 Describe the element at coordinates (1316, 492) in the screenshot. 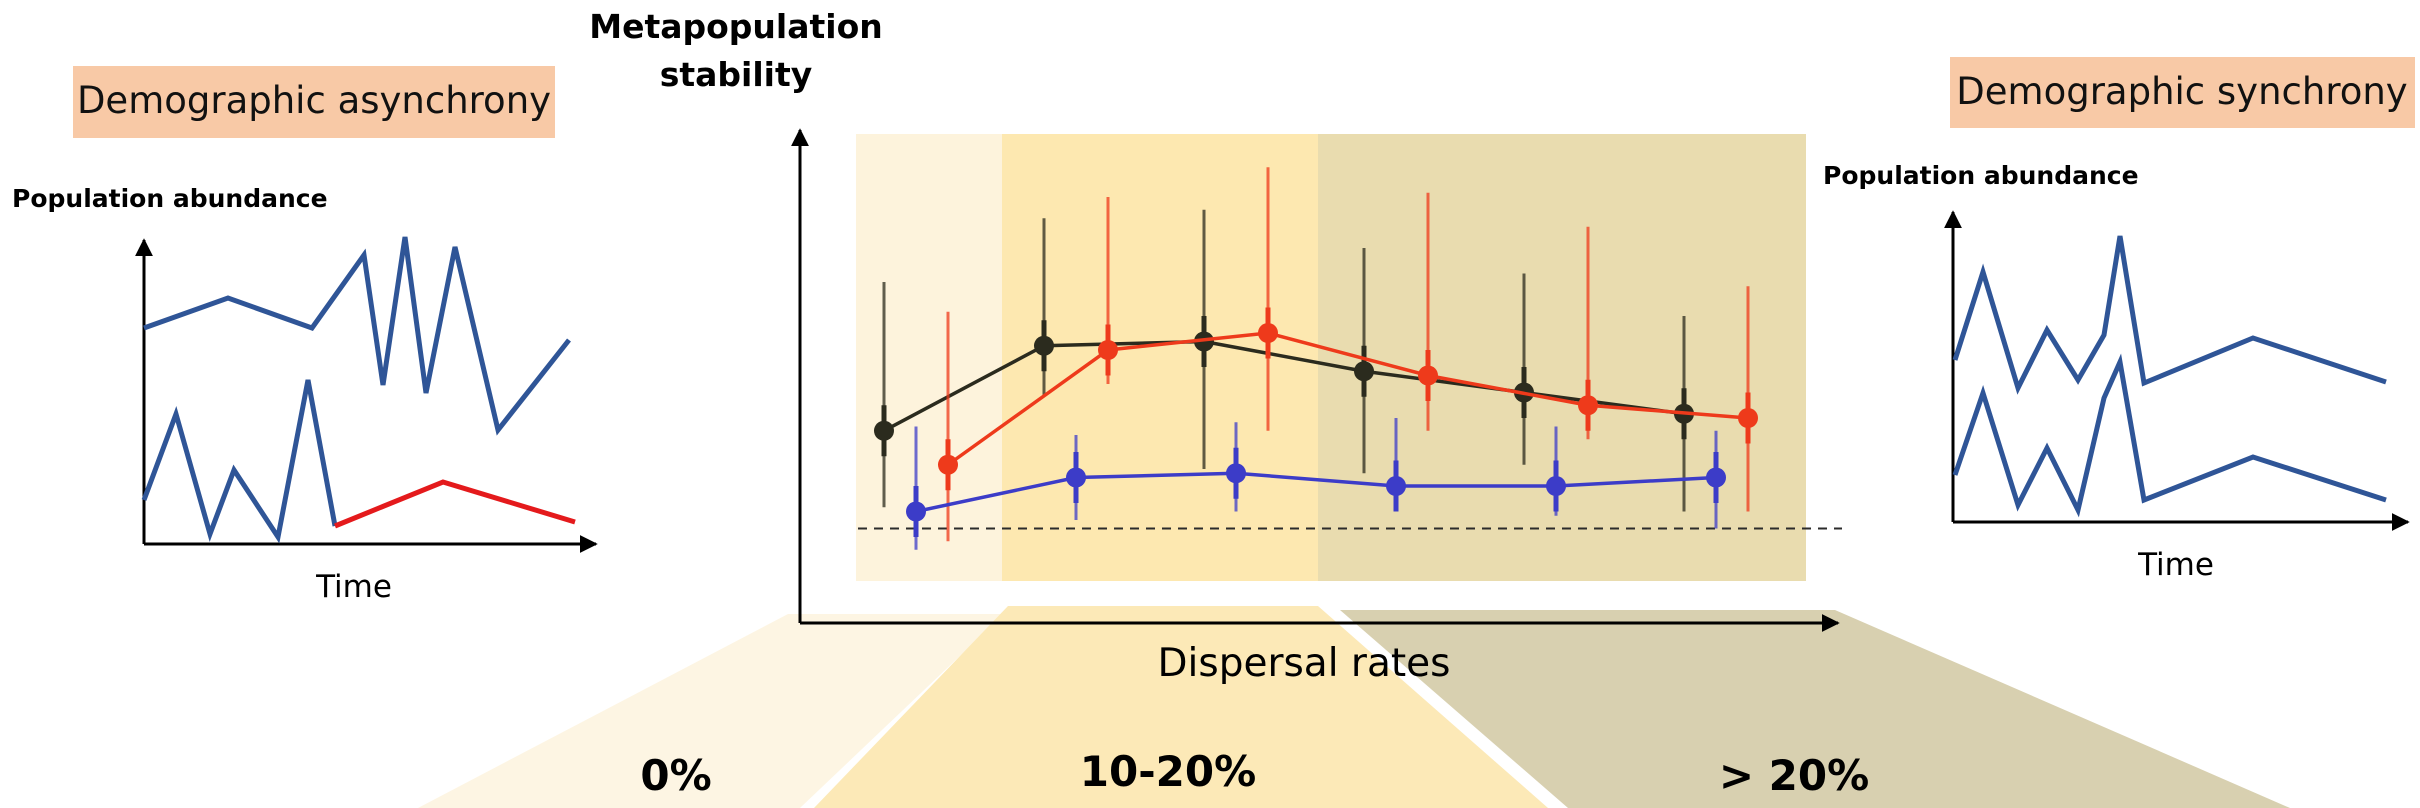

I see `series-line-blue` at that location.